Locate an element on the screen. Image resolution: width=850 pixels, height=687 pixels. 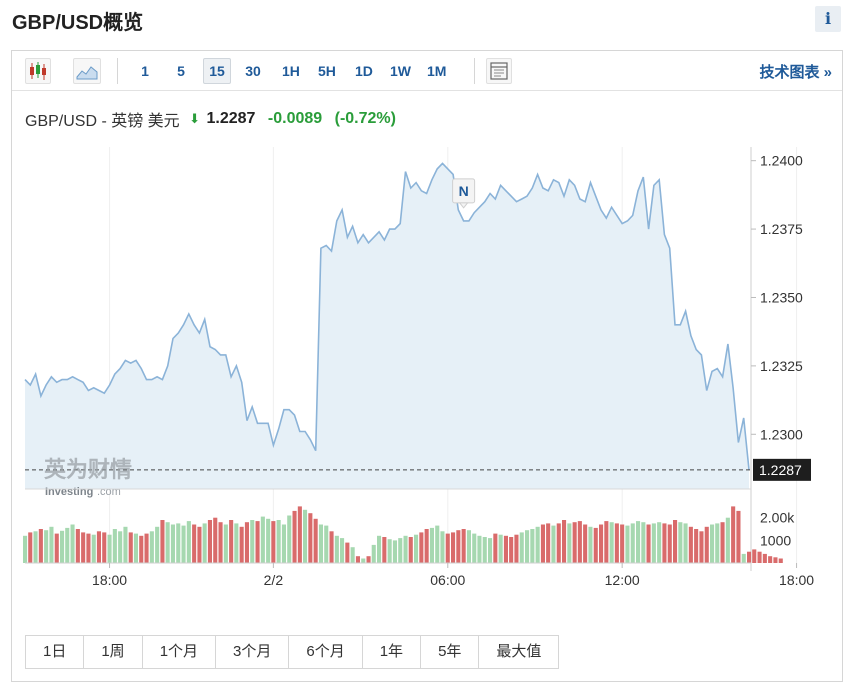
interval-button-1w: 1W is located at coordinates (400, 71).